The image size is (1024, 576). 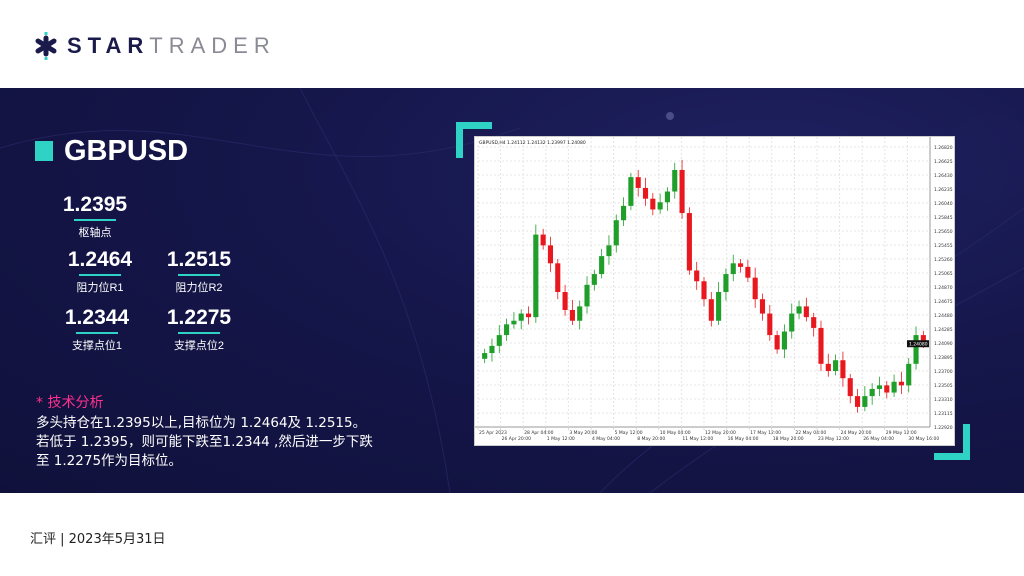 What do you see at coordinates (918, 345) in the screenshot?
I see `last-price-label: 1.24080` at bounding box center [918, 345].